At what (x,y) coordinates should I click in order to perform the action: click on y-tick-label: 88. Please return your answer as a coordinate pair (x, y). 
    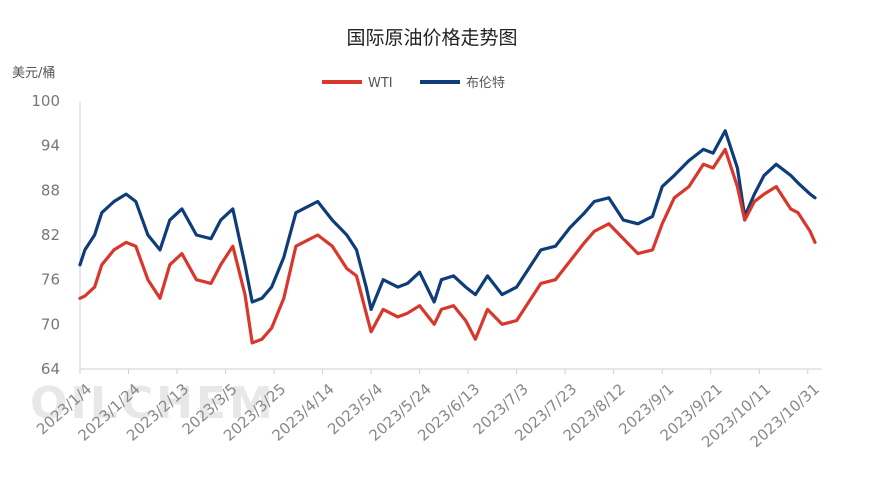
    Looking at the image, I should click on (50, 190).